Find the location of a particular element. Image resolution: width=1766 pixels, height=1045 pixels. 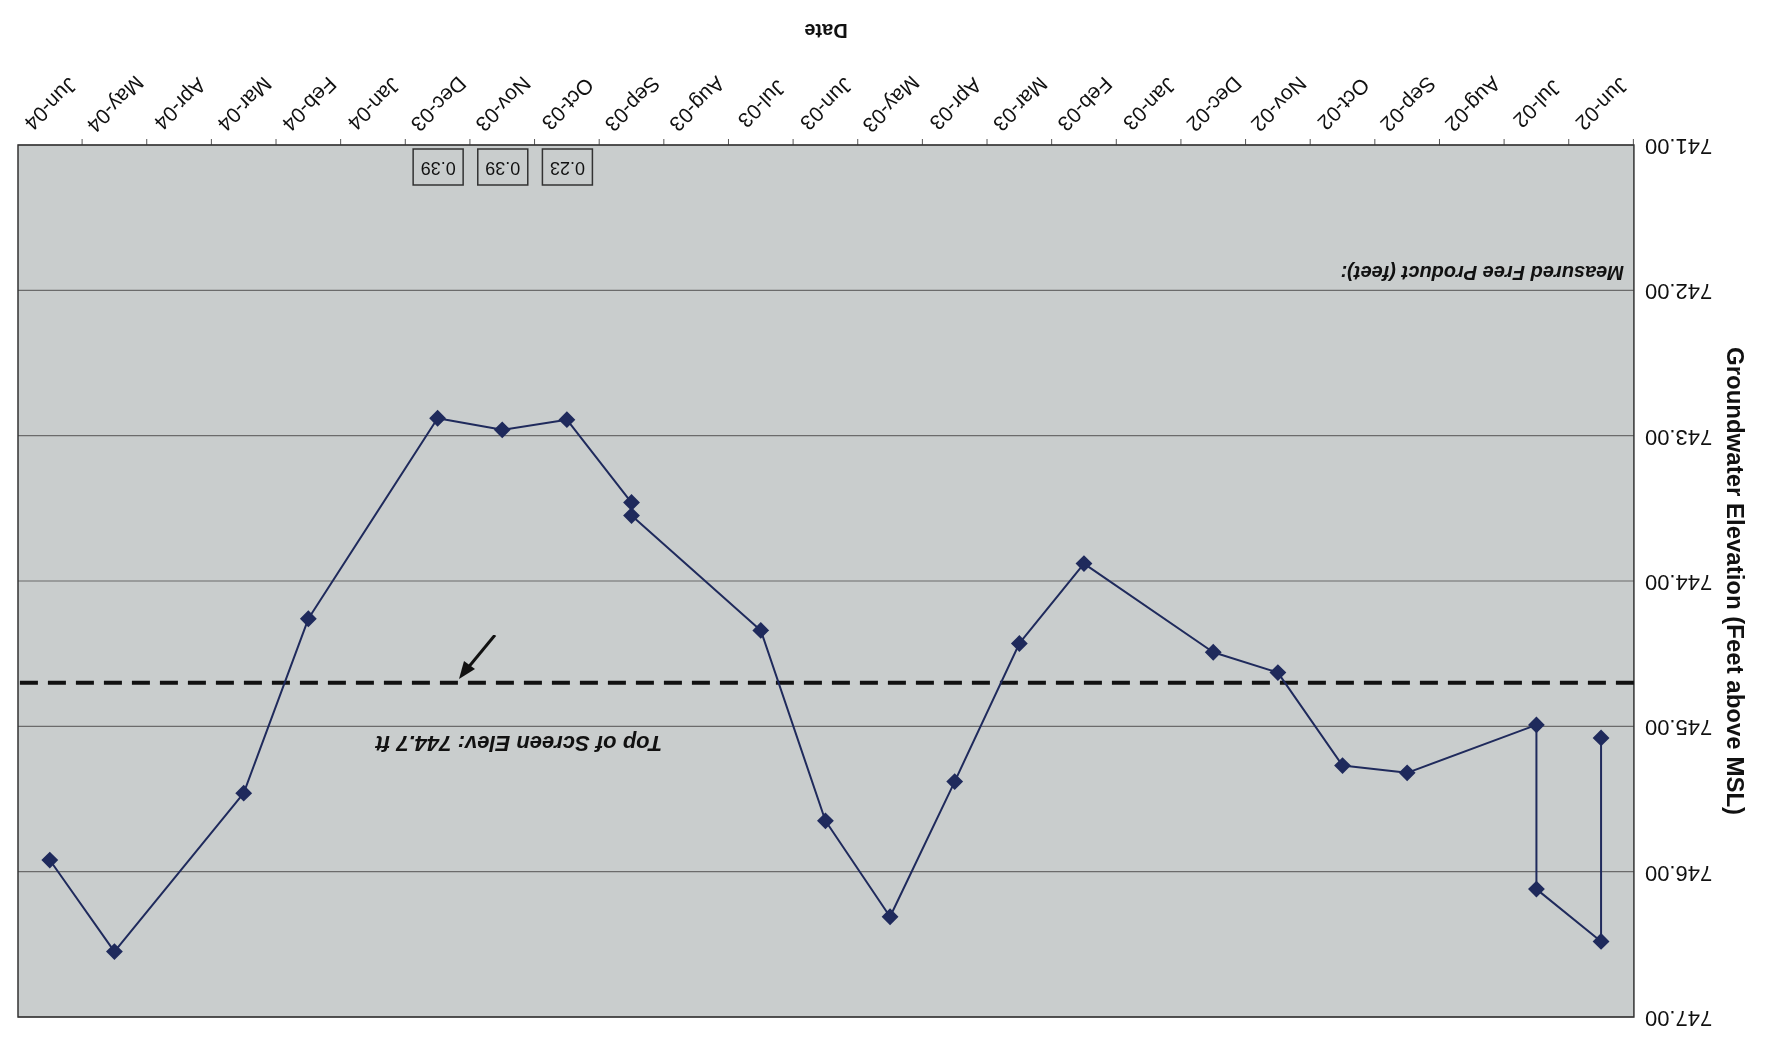

ref-line-label: Top of Screen Elev: 744.7 ft is located at coordinates (519, 742).